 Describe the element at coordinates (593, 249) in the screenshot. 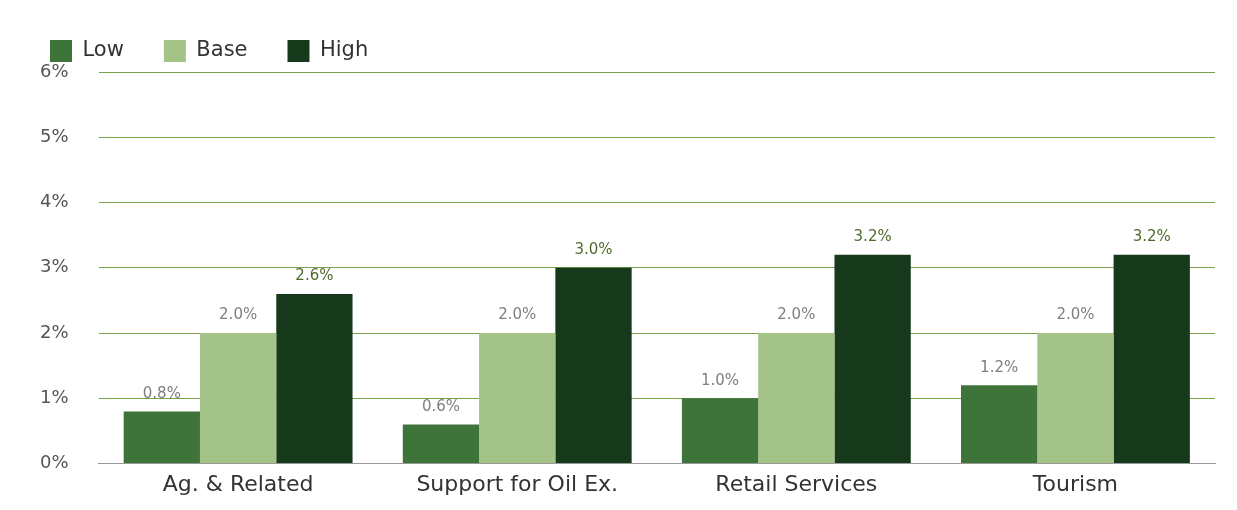

I see `data-label: 3.0%` at that location.